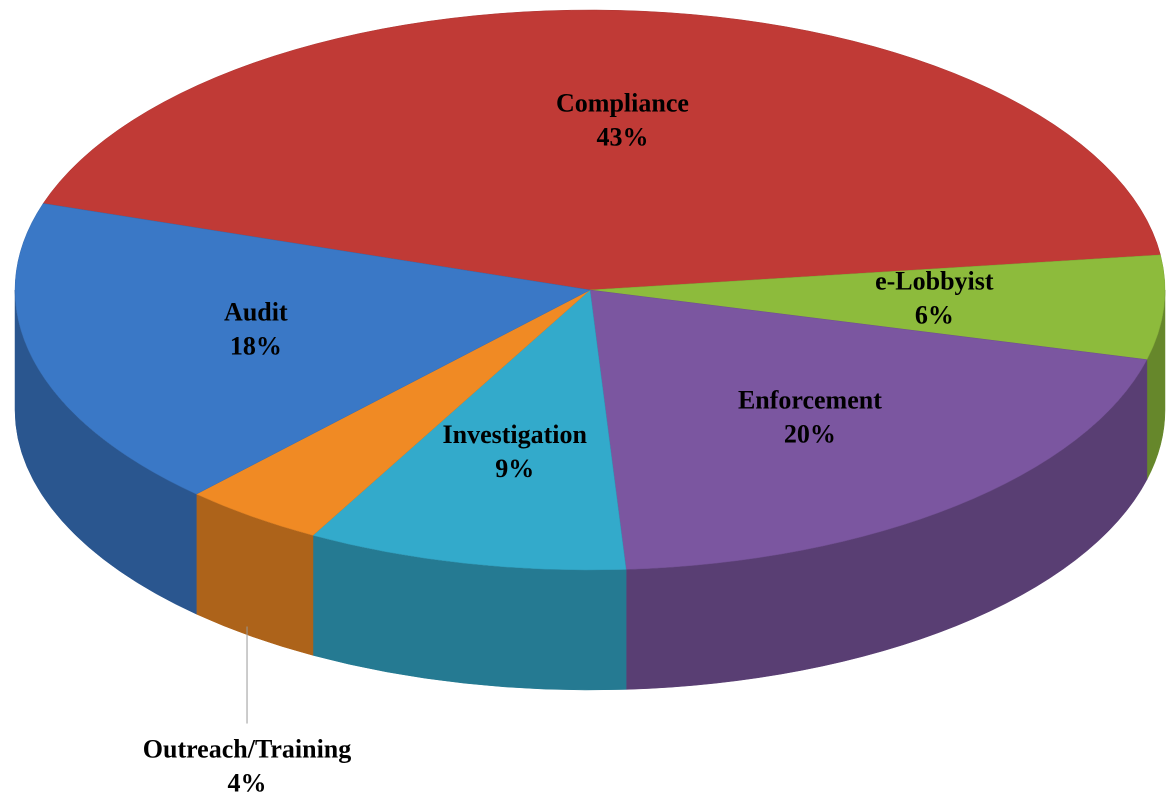 This screenshot has height=812, width=1166. What do you see at coordinates (514, 468) in the screenshot?
I see `slice-value-label: 9%` at bounding box center [514, 468].